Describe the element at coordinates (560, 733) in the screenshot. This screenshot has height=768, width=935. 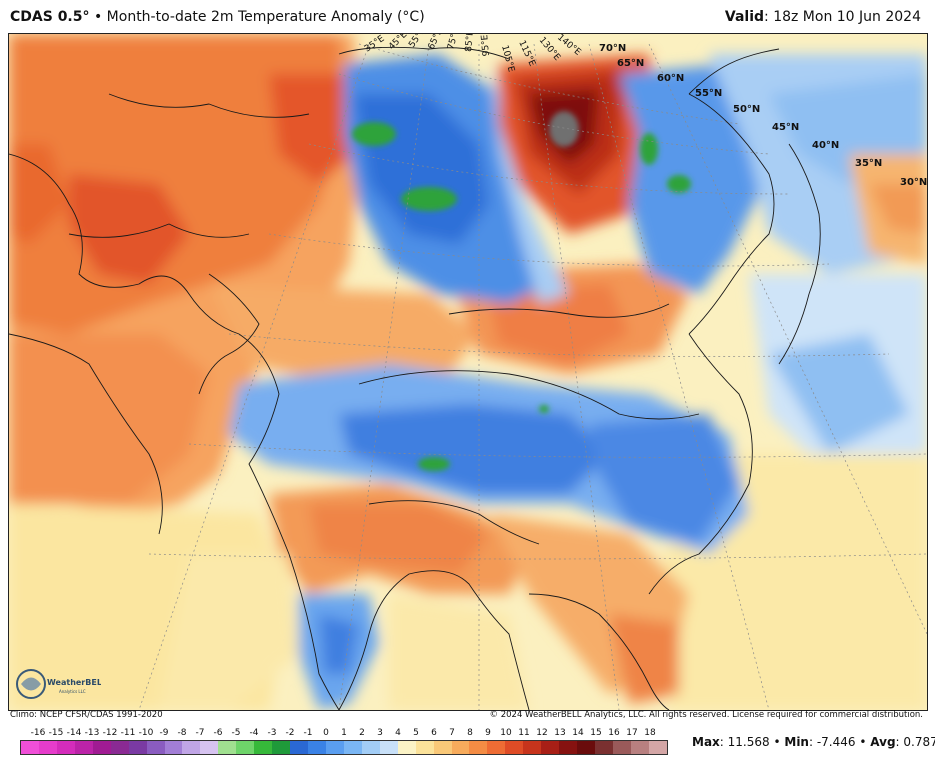
I see `colorbar-tick-label: 13` at that location.